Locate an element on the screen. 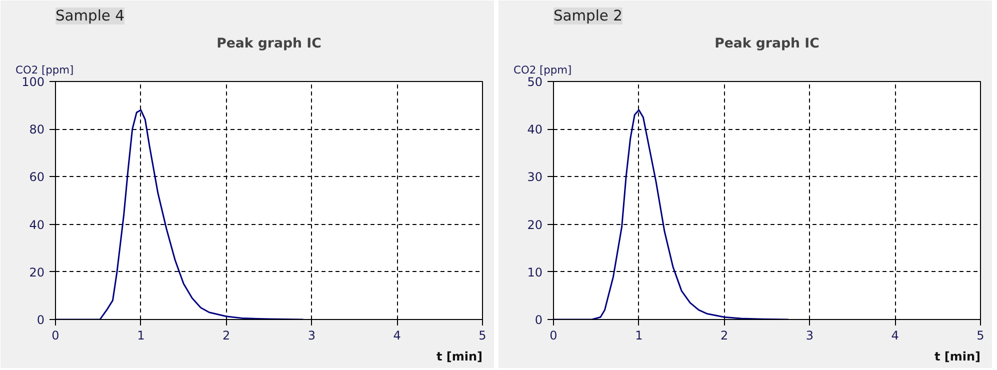 This screenshot has width=997, height=370. y-tick-label: 10 is located at coordinates (535, 272).